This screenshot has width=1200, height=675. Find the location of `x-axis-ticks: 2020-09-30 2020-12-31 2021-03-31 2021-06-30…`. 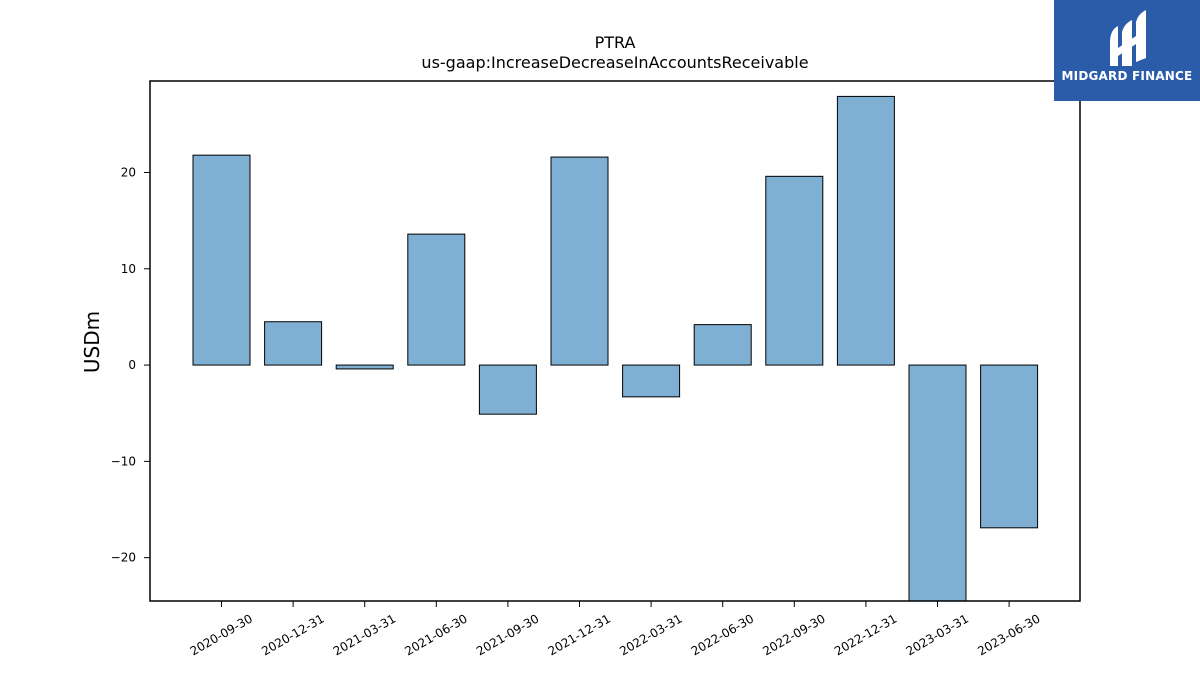

x-axis-ticks: 2020-09-30 2020-12-31 2021-03-31 2021-06-30… is located at coordinates (615, 629).